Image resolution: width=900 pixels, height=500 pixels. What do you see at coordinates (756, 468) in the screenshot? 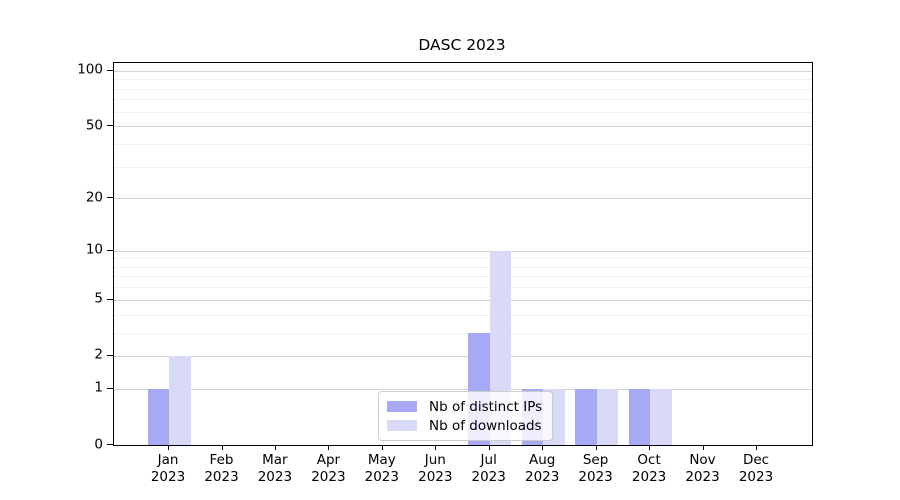
I see `x-tick-label: Dec 2023` at bounding box center [756, 468].